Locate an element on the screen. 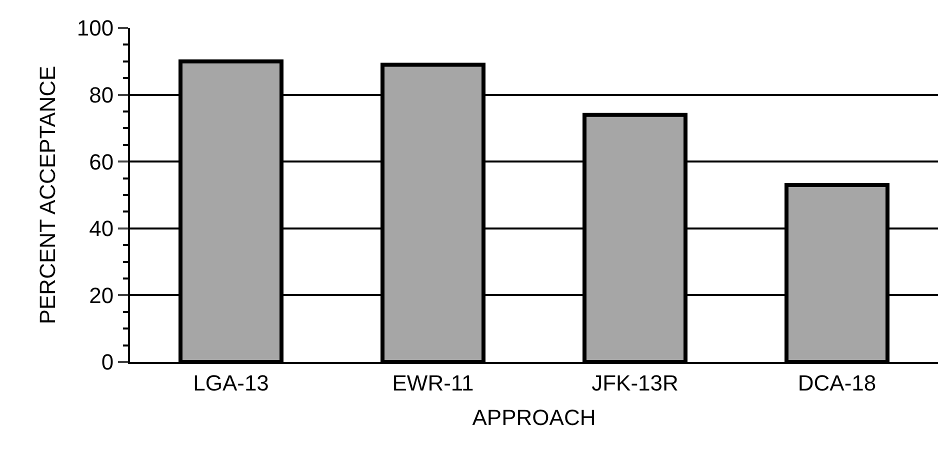  y-tick-label: 60 is located at coordinates (101, 161).